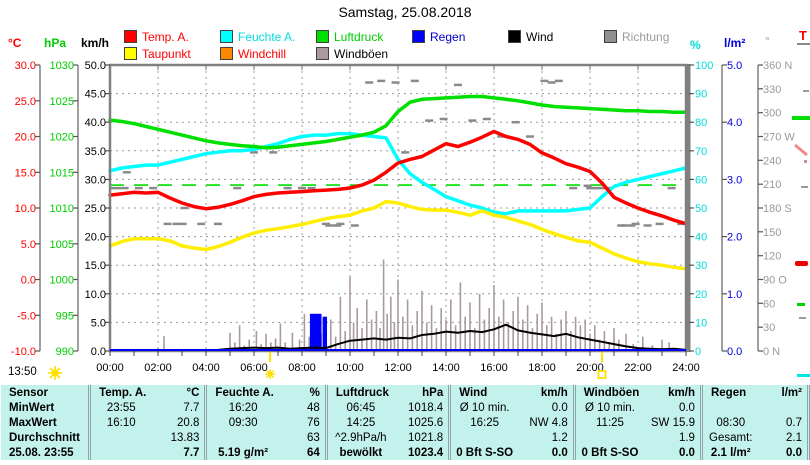  I want to click on legend-item-label: Luftdruck, so click(359, 36).